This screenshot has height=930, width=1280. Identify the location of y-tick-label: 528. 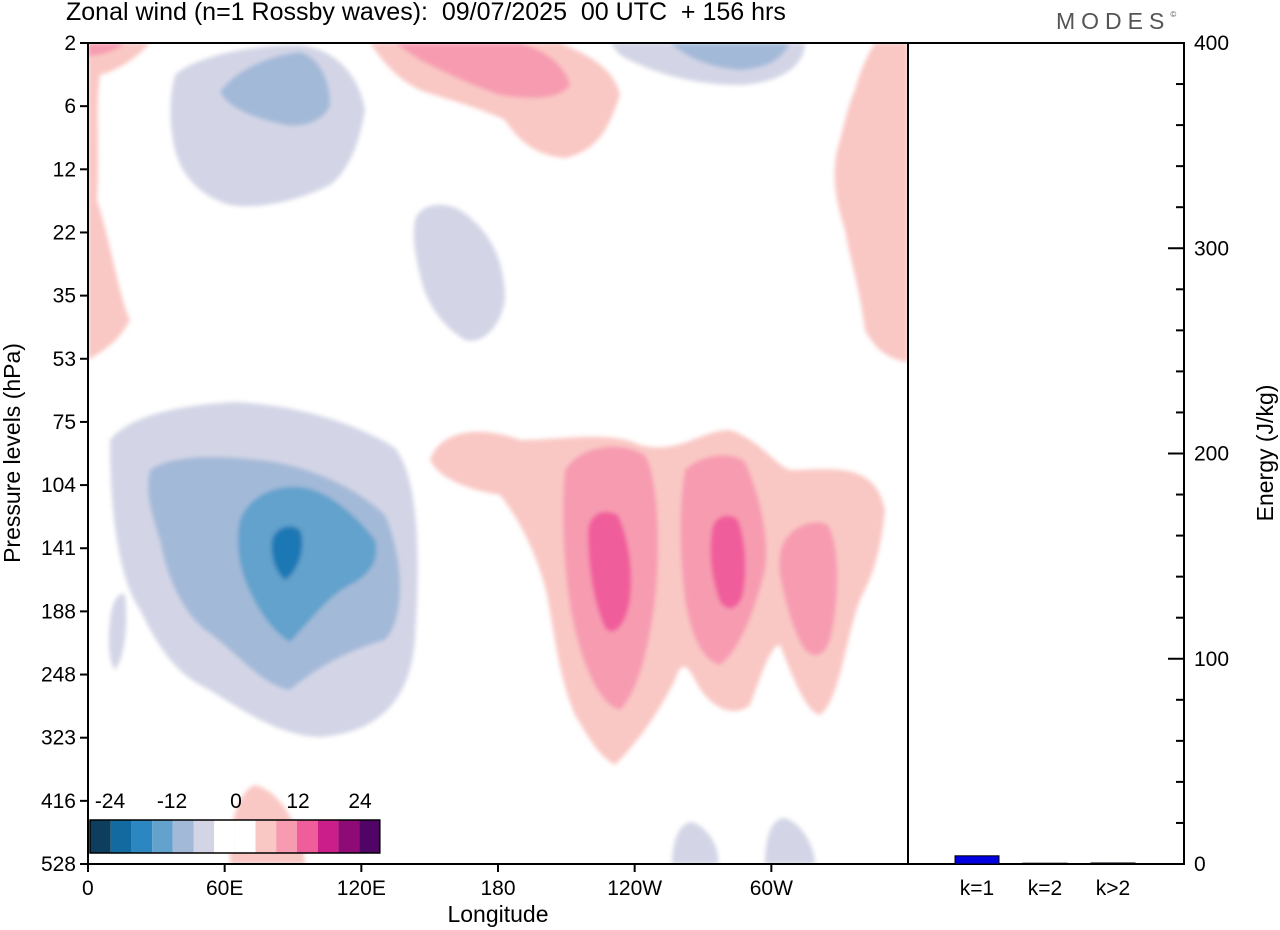
(58, 864).